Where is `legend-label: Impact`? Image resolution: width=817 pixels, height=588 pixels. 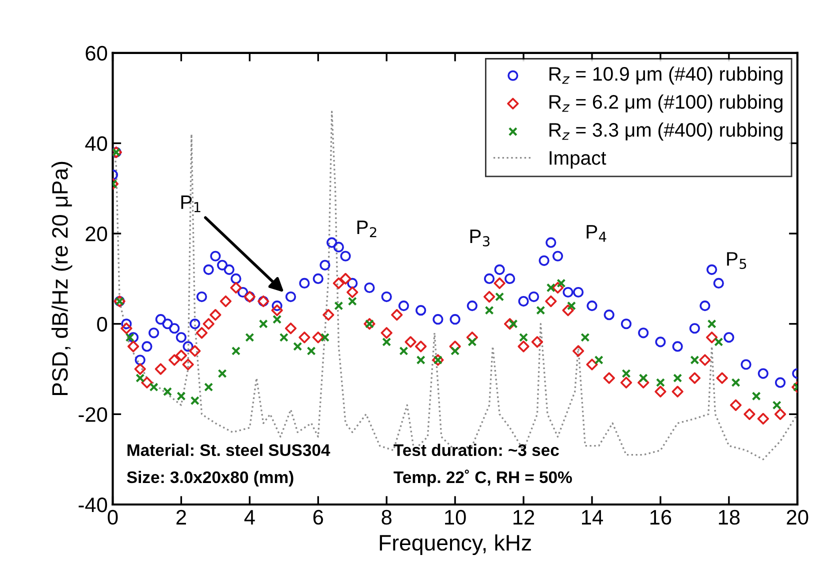
legend-label: Impact is located at coordinates (578, 160).